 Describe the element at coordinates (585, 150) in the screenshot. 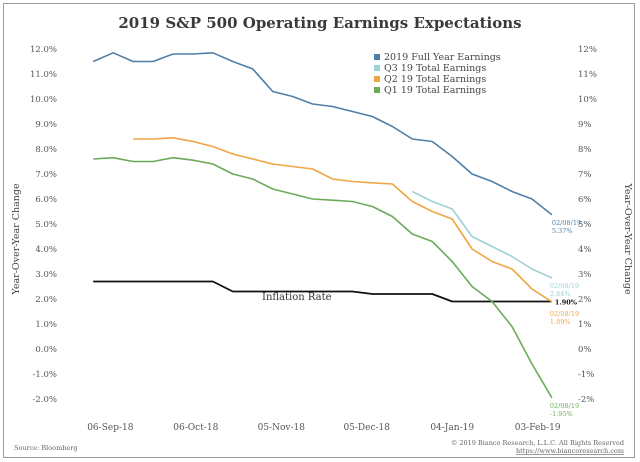

I see `right-y-tick-label: 8%` at that location.